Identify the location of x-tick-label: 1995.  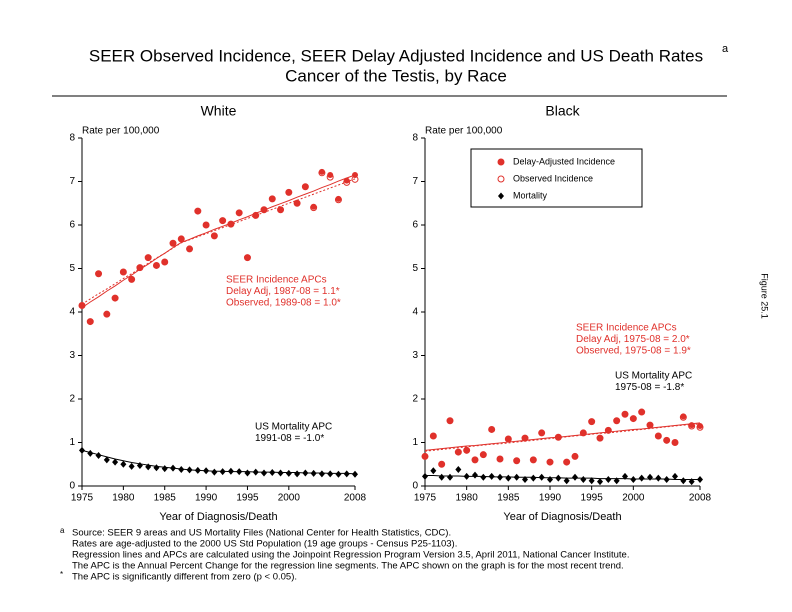
(592, 498).